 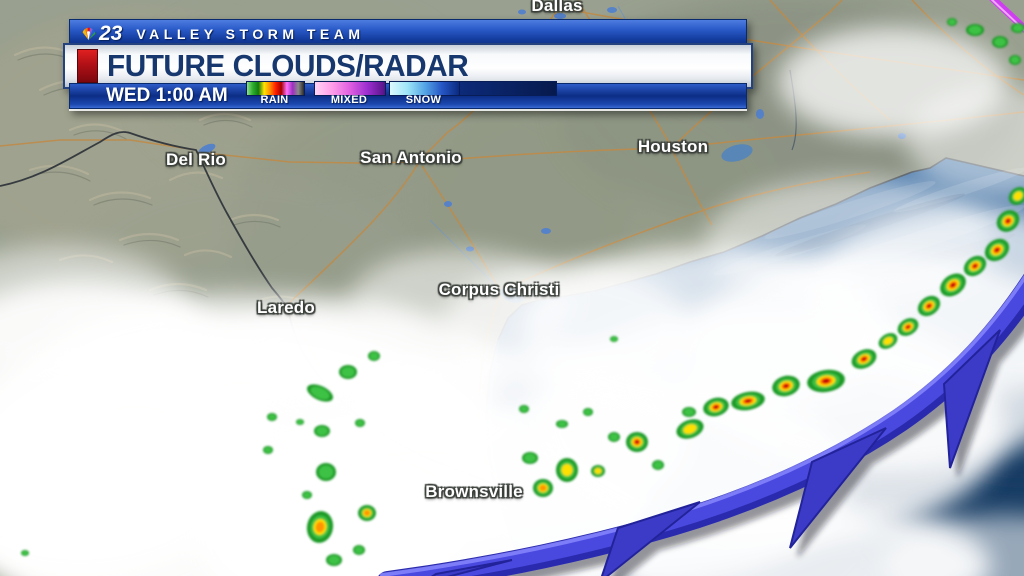 I want to click on lake-amistad, so click(x=207, y=149).